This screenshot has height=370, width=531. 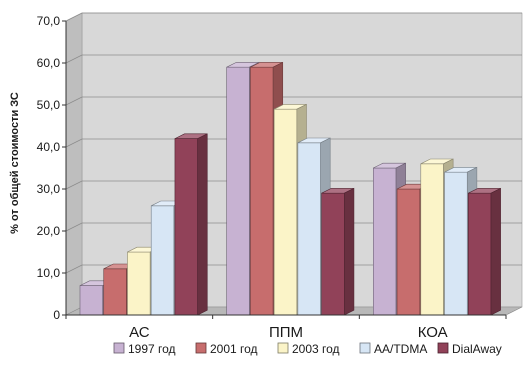 I want to click on y-tick-label: 30,0, so click(x=49, y=189).